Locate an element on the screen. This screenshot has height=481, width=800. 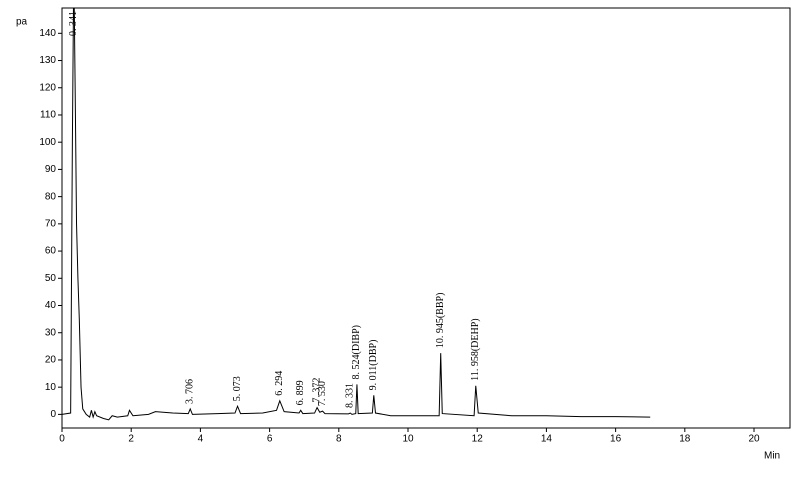
peak-label: 8. 331 is located at coordinates (350, 395).